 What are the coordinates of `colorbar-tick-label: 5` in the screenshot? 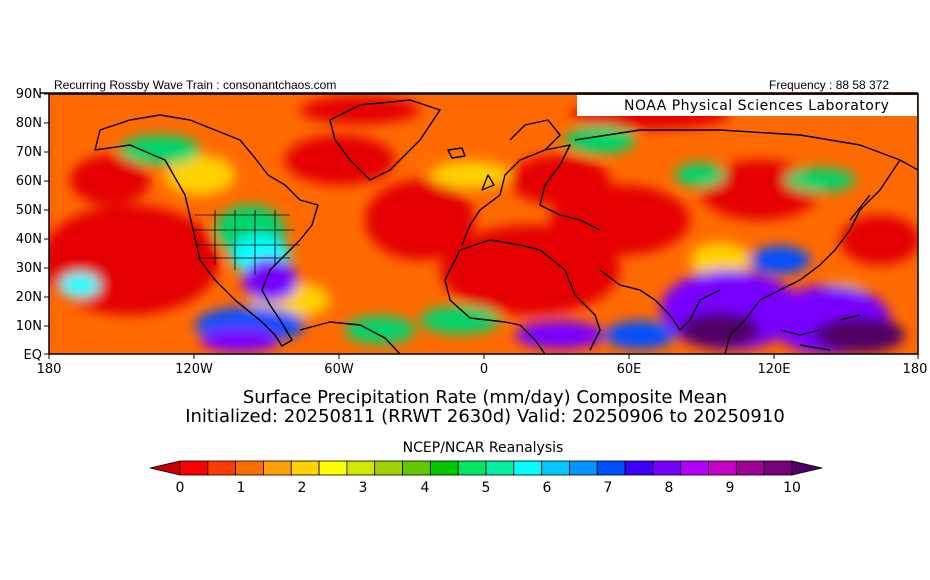 It's located at (486, 488).